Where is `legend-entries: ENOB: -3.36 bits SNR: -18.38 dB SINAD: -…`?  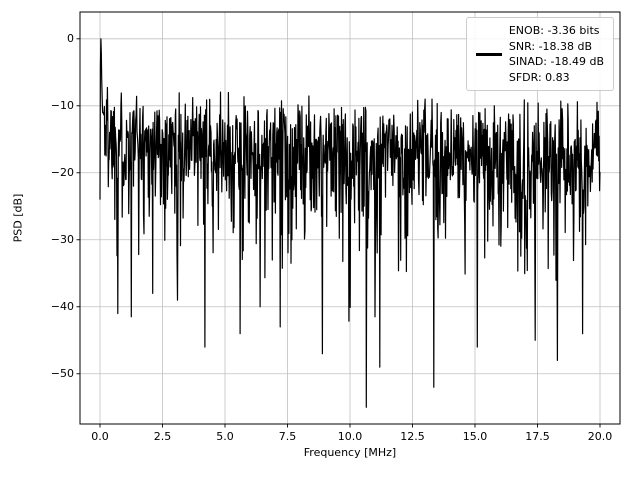 legend-entries: ENOB: -3.36 bits SNR: -18.38 dB SINAD: -… is located at coordinates (556, 54).